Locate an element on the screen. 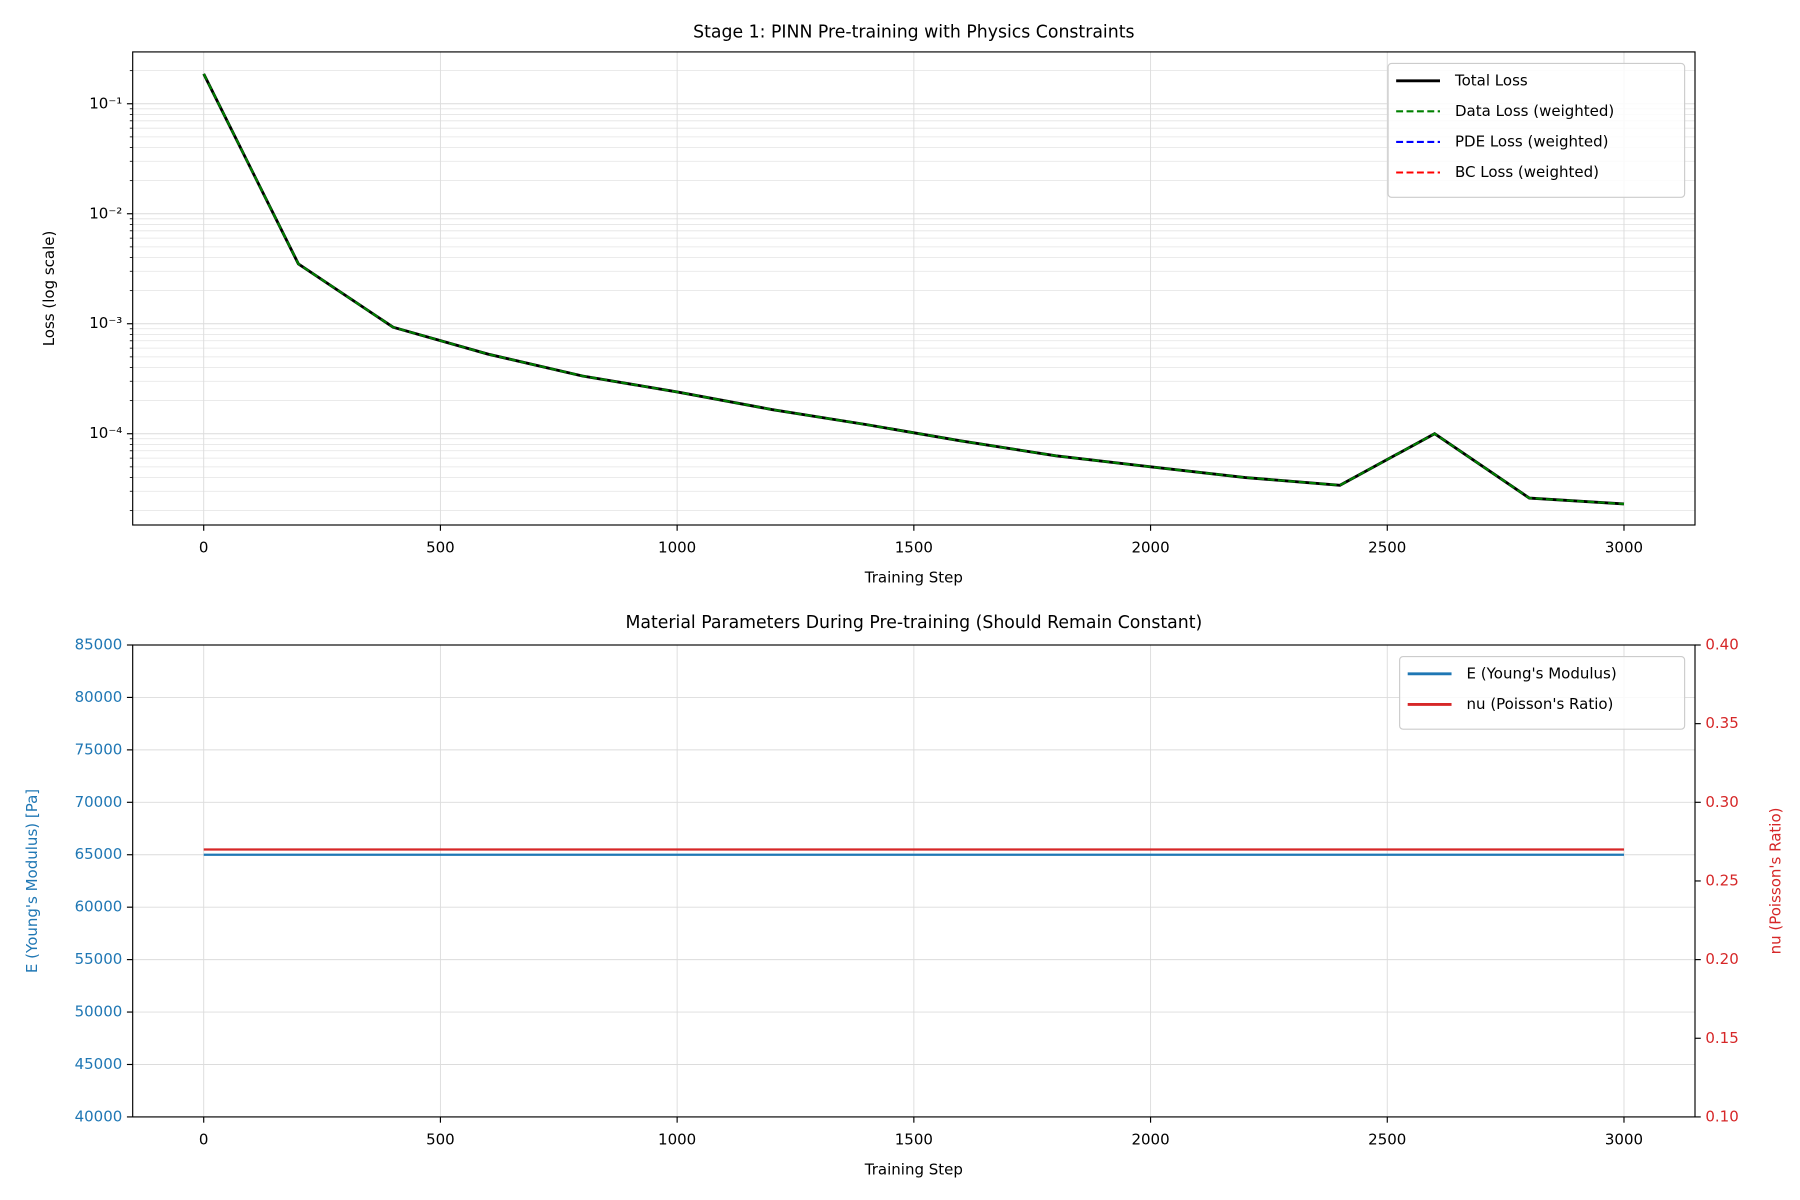 The width and height of the screenshot is (1800, 1200). y-tick-label: 40000 is located at coordinates (99, 1116).